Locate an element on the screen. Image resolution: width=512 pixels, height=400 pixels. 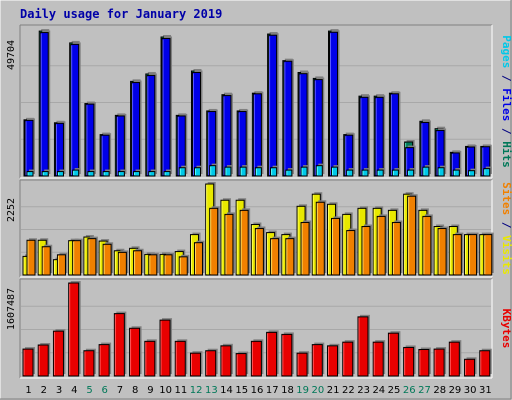
side-label-part: KBytes is located at coordinates (506, 329).